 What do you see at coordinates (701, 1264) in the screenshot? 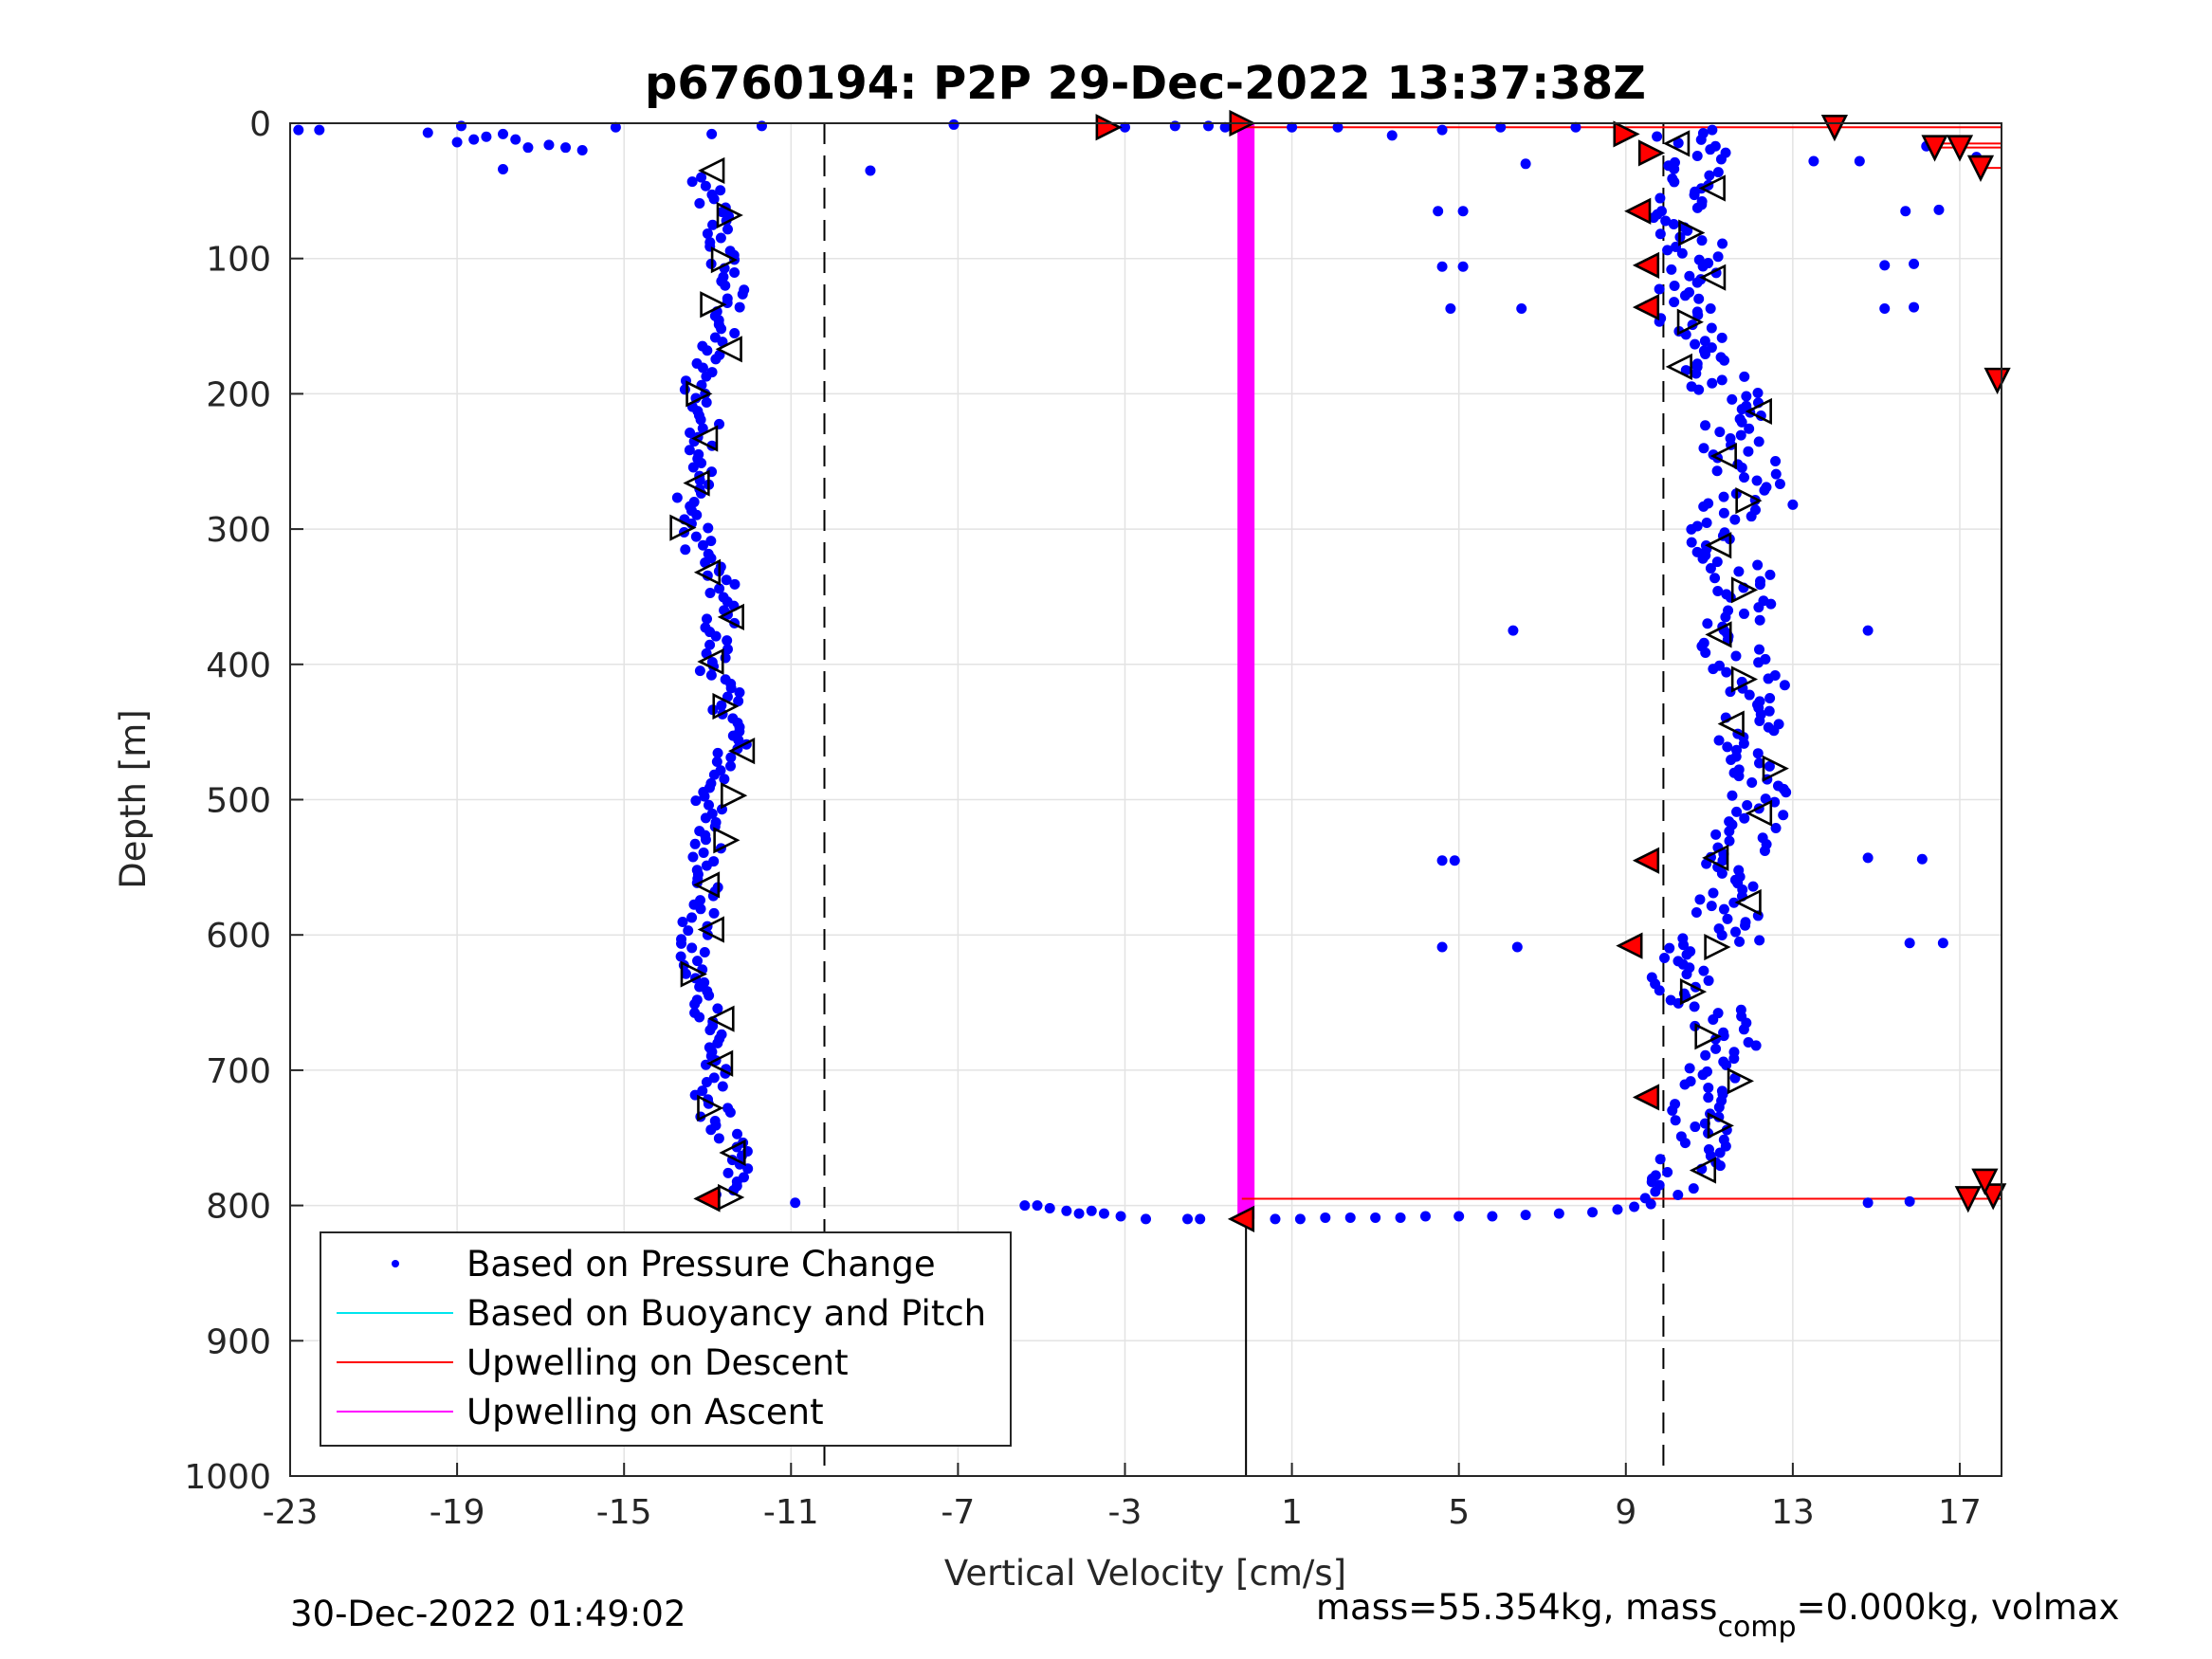
I see `legend-label-0: Based on Pressure Change` at bounding box center [701, 1264].